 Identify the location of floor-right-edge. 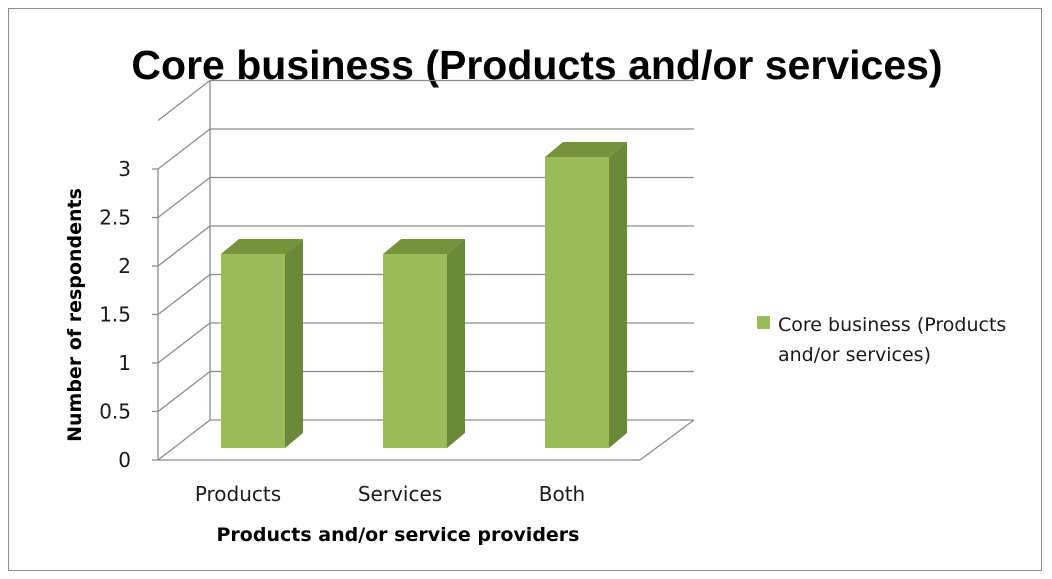
(667, 440).